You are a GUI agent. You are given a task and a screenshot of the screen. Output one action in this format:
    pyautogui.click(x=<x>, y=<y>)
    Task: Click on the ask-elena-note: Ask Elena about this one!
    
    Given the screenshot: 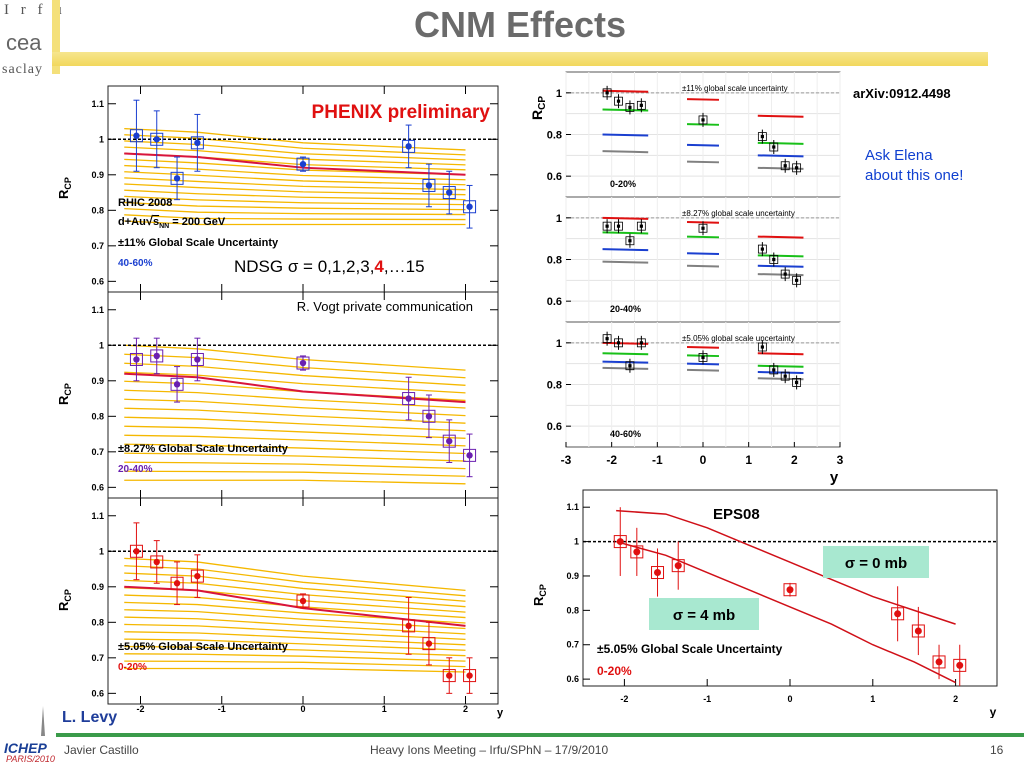 What is the action you would take?
    pyautogui.click(x=940, y=166)
    